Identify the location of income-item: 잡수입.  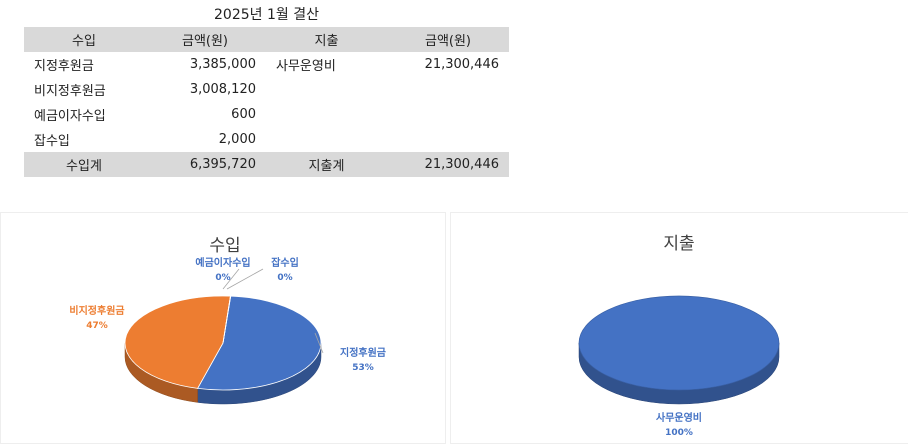
(52, 141).